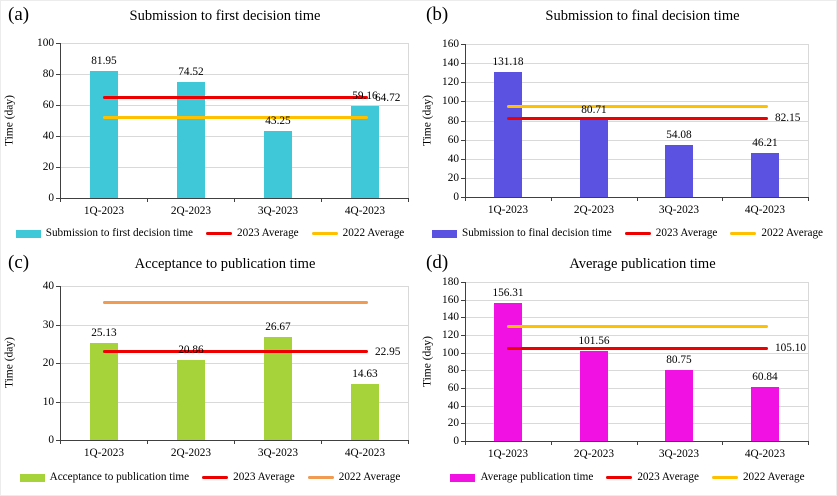 The width and height of the screenshot is (837, 496). What do you see at coordinates (637, 326) in the screenshot?
I see `2022-average-line` at bounding box center [637, 326].